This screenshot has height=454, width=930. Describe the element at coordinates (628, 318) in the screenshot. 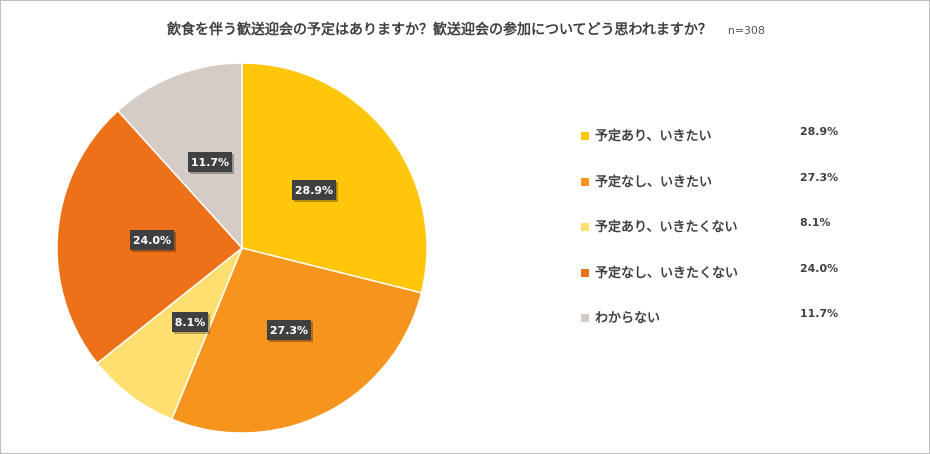

I see `legend-label: わからない` at that location.